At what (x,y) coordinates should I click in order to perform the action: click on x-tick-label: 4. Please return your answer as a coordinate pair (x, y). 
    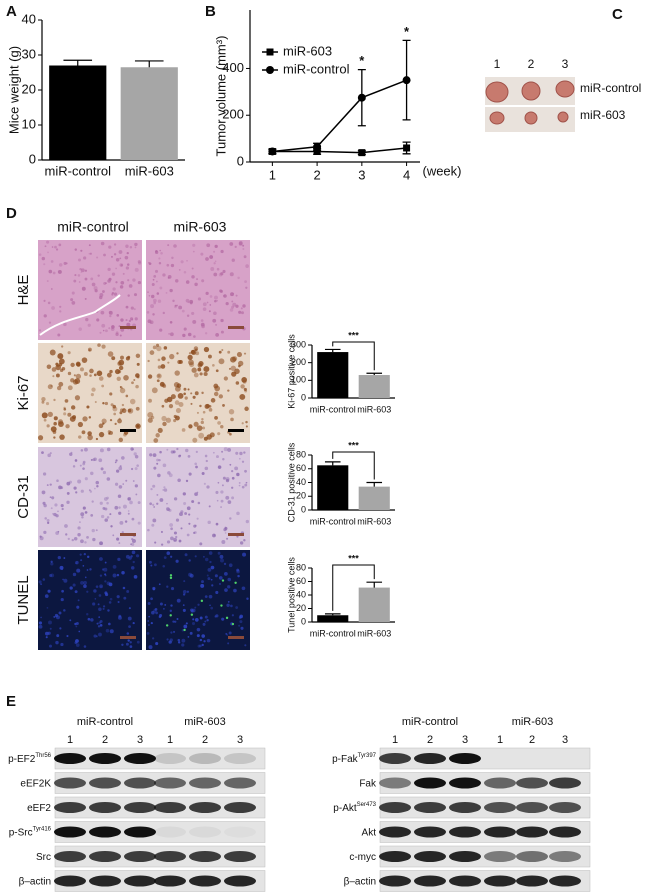
    Looking at the image, I should click on (406, 174).